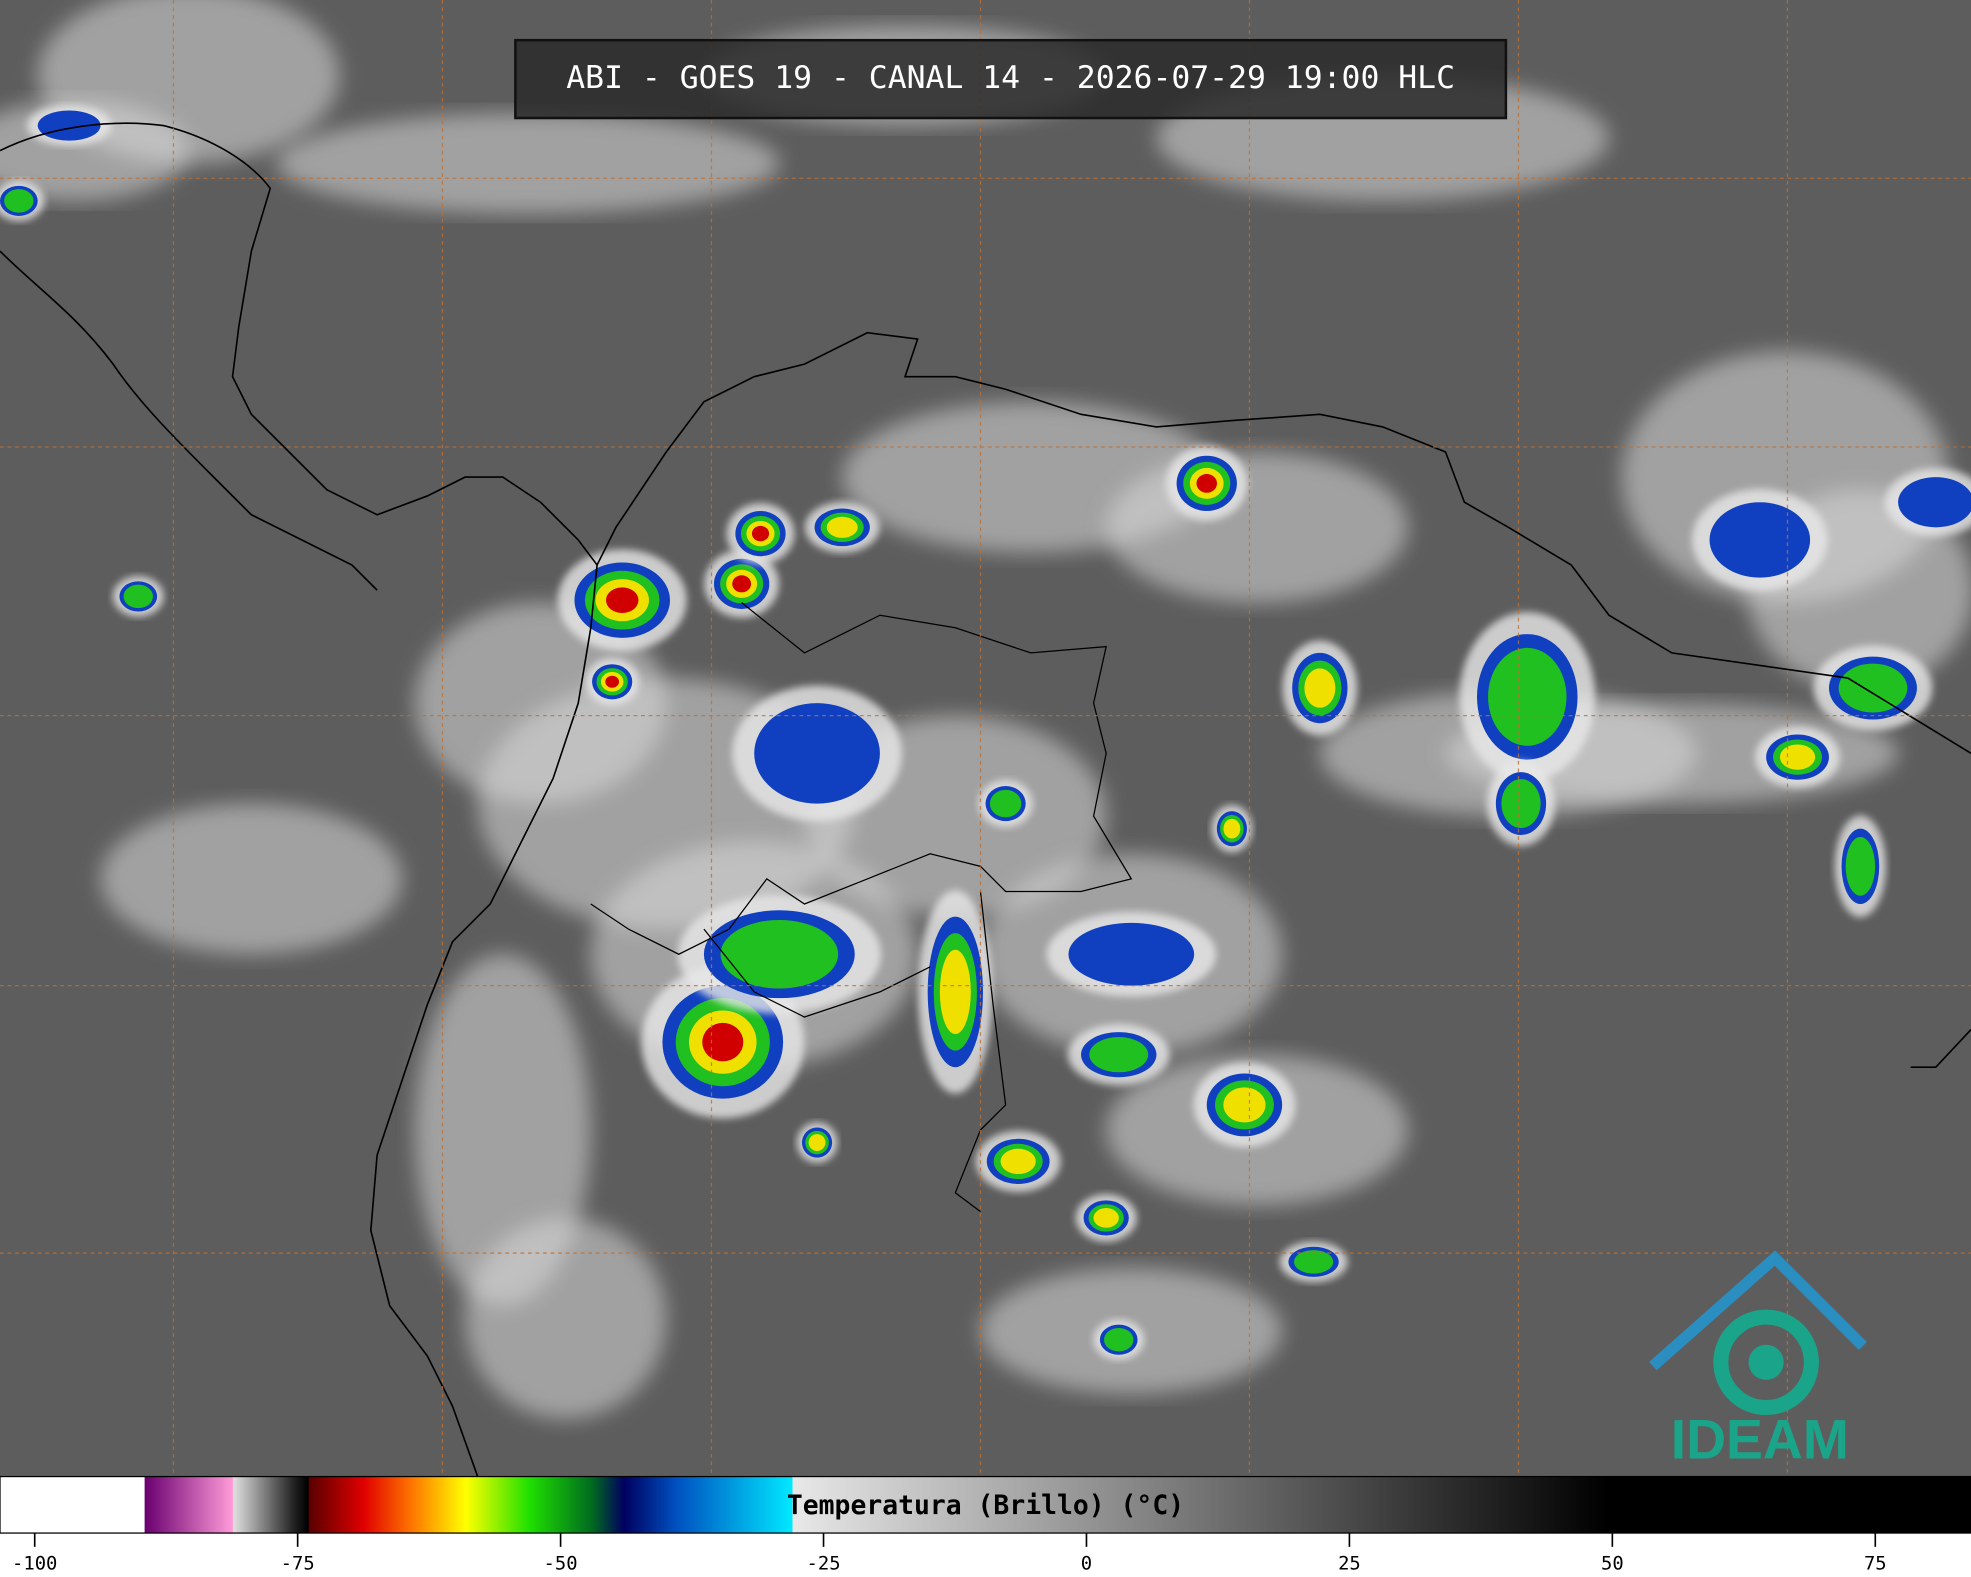  I want to click on logo-eye, so click(1766, 1362).